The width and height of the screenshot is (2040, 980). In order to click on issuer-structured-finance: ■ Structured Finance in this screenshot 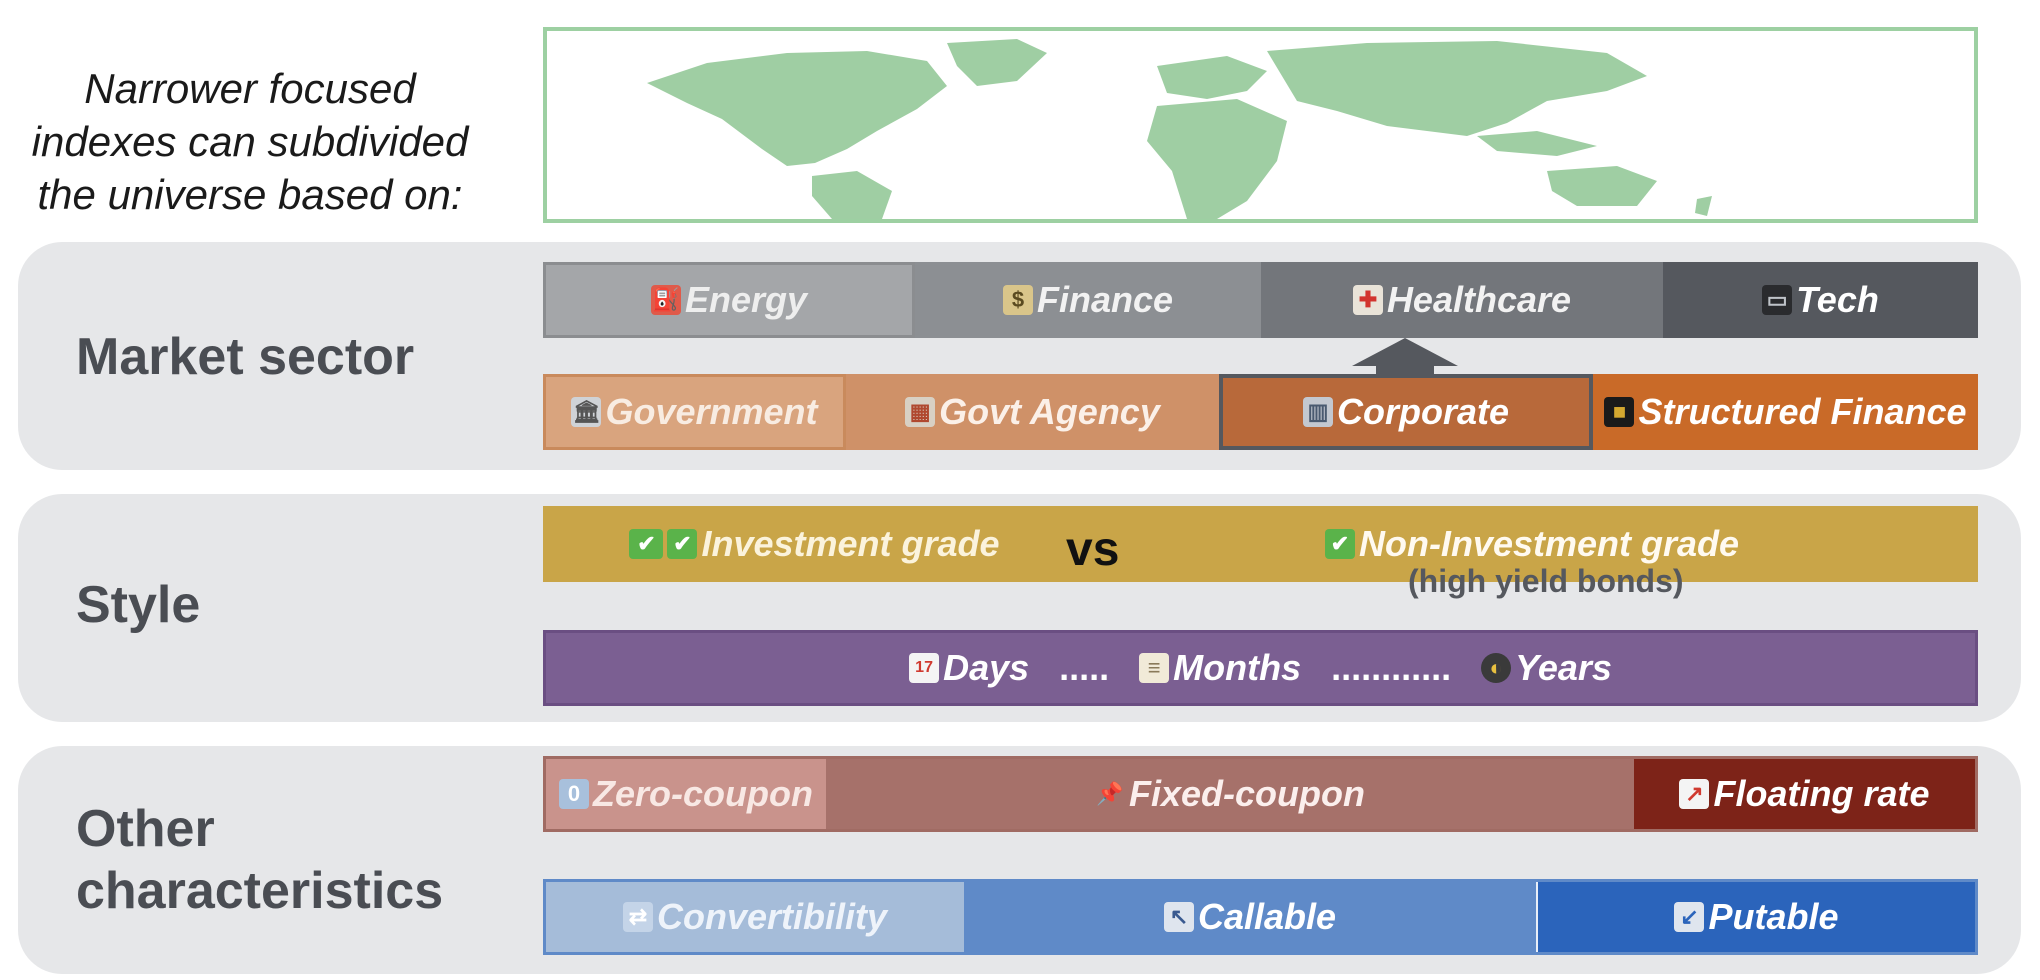, I will do `click(1785, 412)`.